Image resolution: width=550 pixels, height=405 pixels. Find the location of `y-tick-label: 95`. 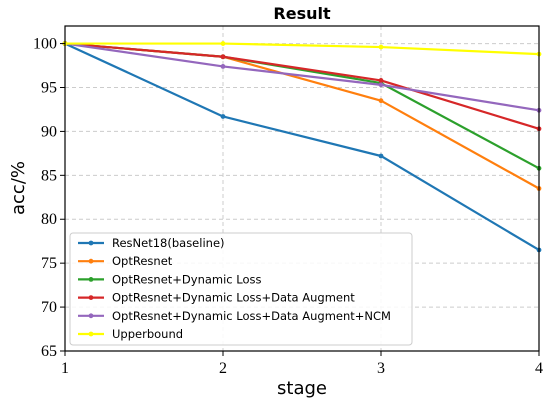

y-tick-label: 95 is located at coordinates (49, 87).